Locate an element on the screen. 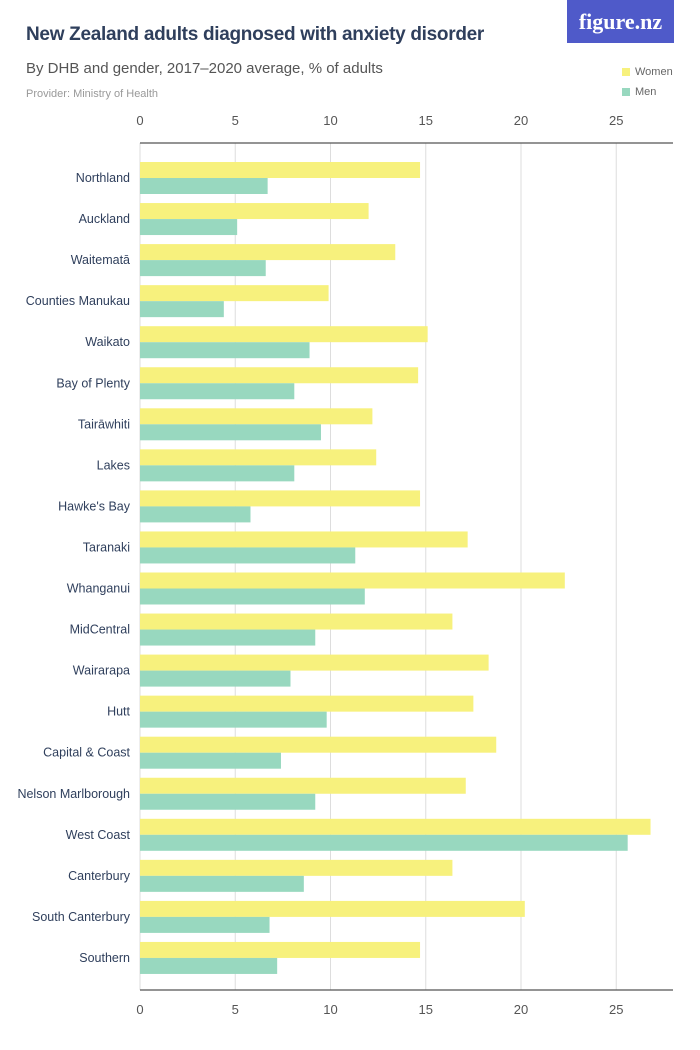 The width and height of the screenshot is (700, 1050). legend-swatch-women is located at coordinates (626, 72).